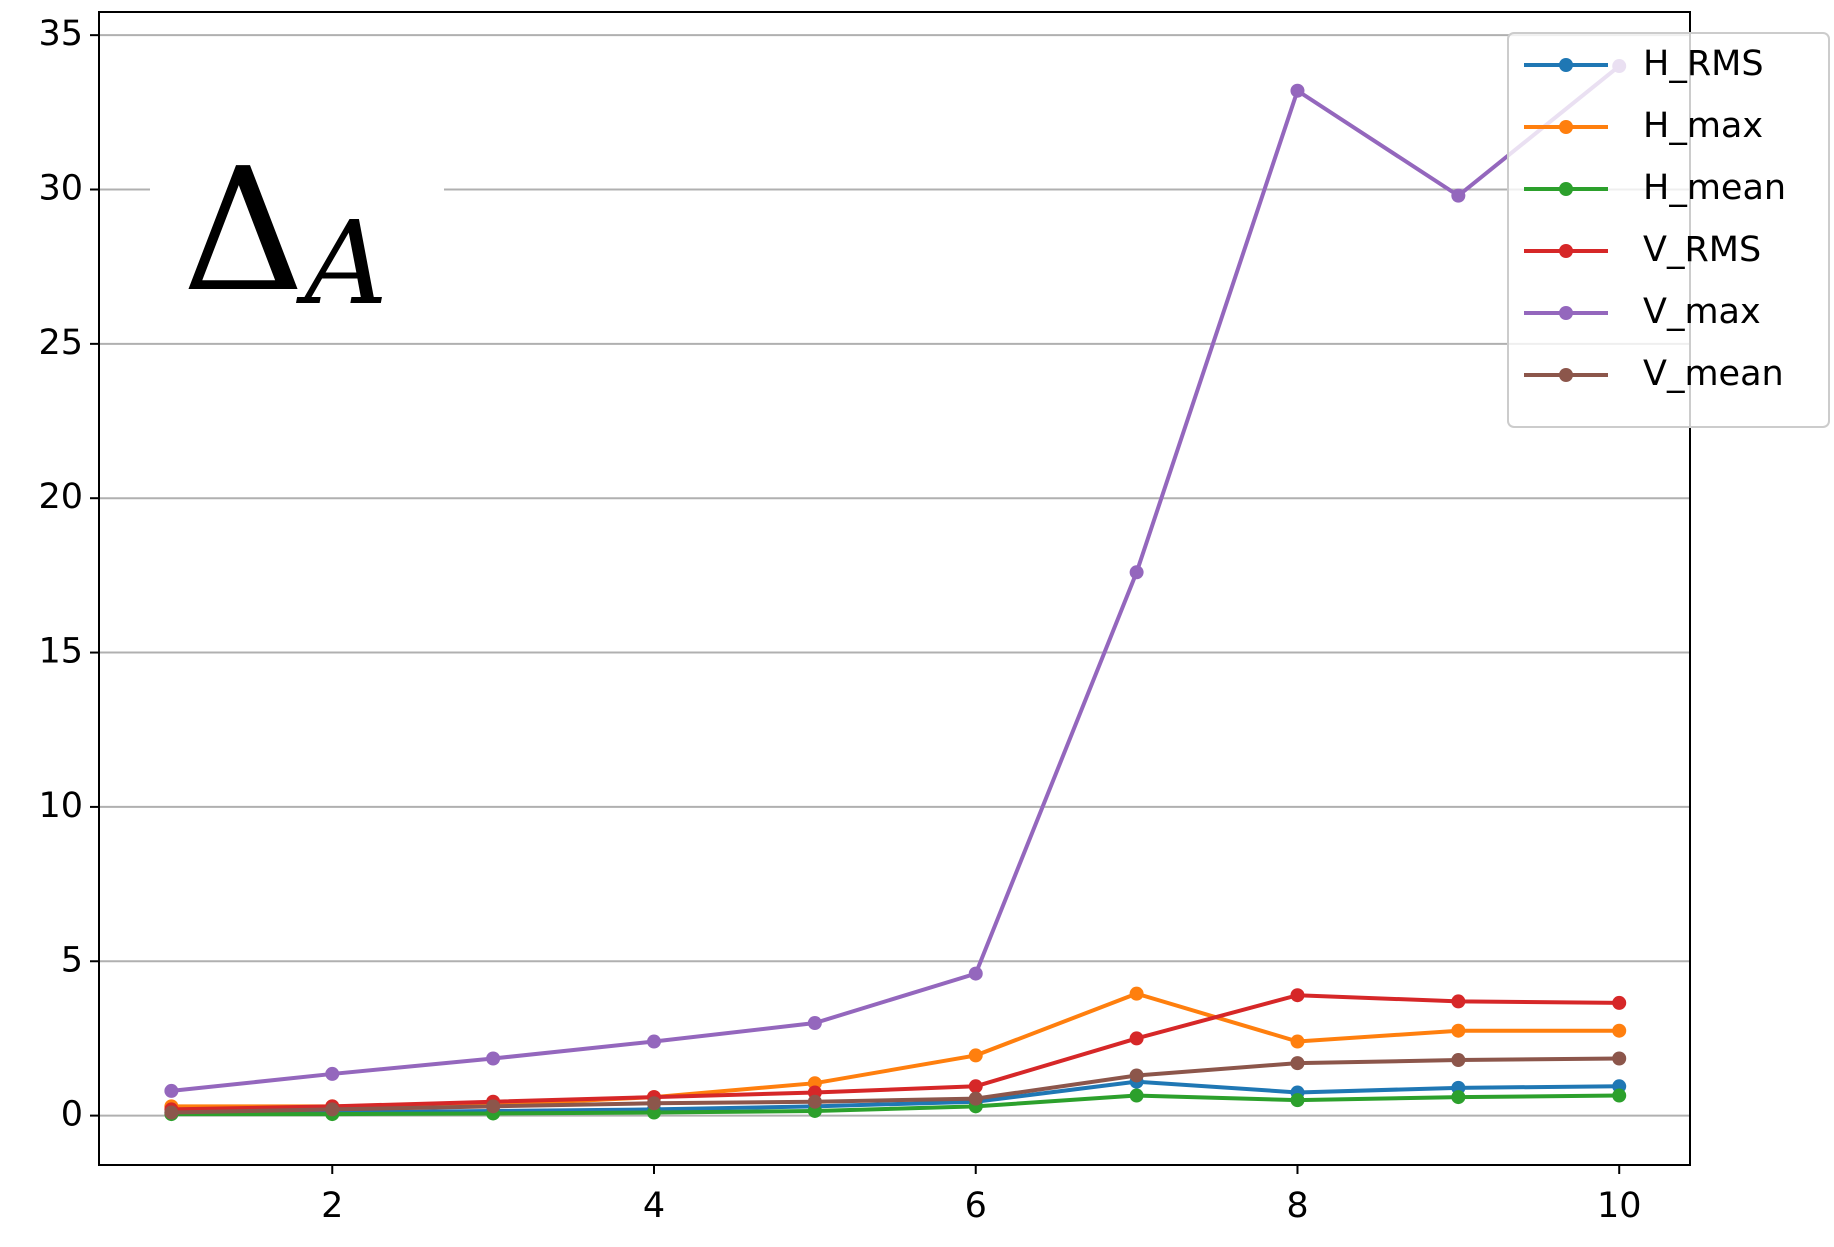 Image resolution: width=1834 pixels, height=1247 pixels. What do you see at coordinates (342, 264) in the screenshot?
I see `annotation-subscript: A` at bounding box center [342, 264].